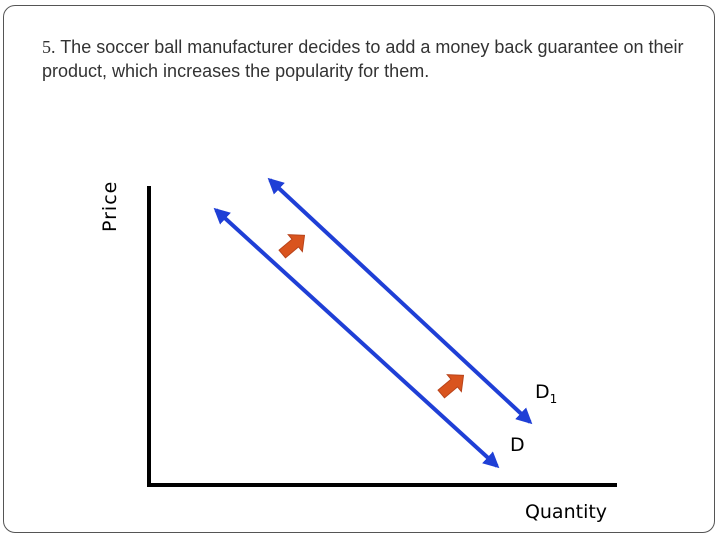  What do you see at coordinates (110, 206) in the screenshot?
I see `y-axis-label: Price` at bounding box center [110, 206].